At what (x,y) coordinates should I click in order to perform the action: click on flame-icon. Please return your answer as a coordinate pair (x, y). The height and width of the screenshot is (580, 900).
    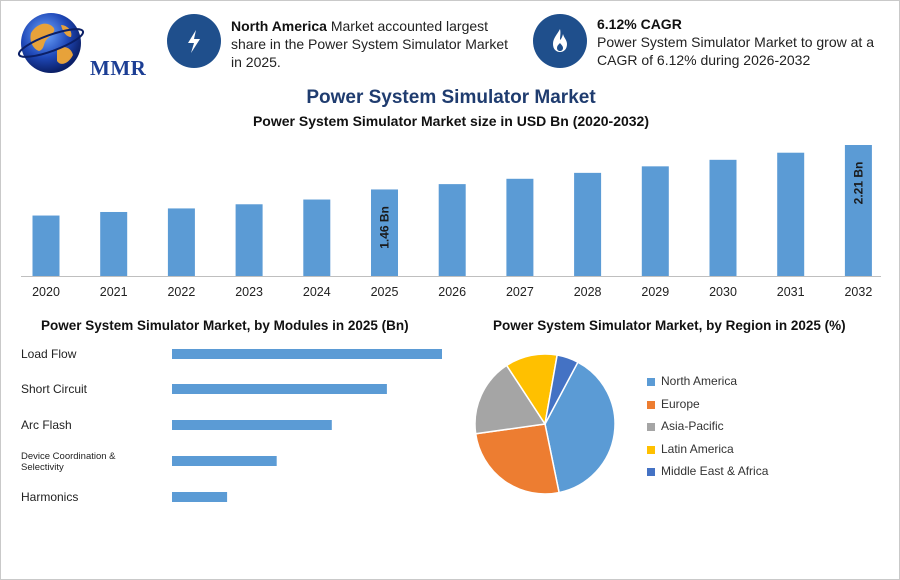
    Looking at the image, I should click on (560, 41).